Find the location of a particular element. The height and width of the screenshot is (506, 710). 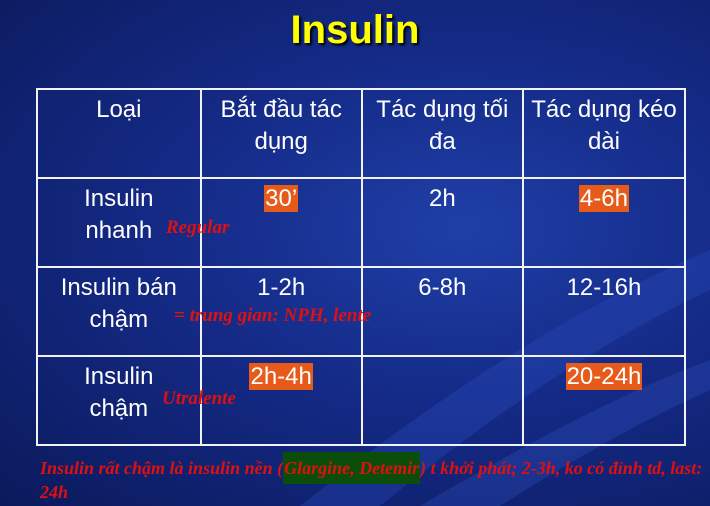

row-name-text: Insulin chậm is located at coordinates (119, 392).